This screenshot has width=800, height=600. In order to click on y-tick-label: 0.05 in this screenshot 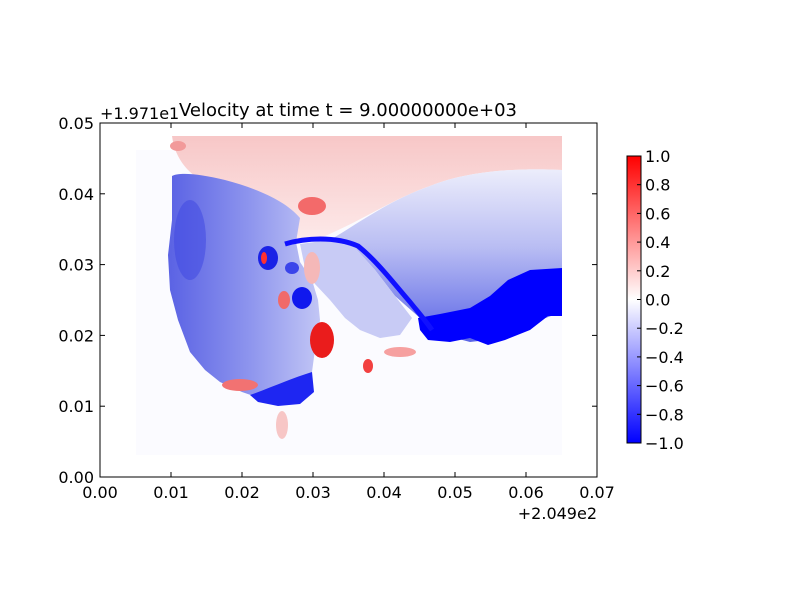, I will do `click(76, 123)`.